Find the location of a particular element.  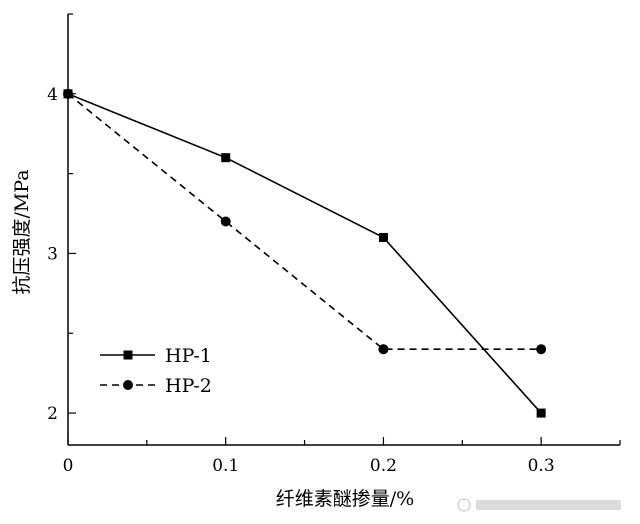

legend: HP-1 HP-2 is located at coordinates (156, 371).